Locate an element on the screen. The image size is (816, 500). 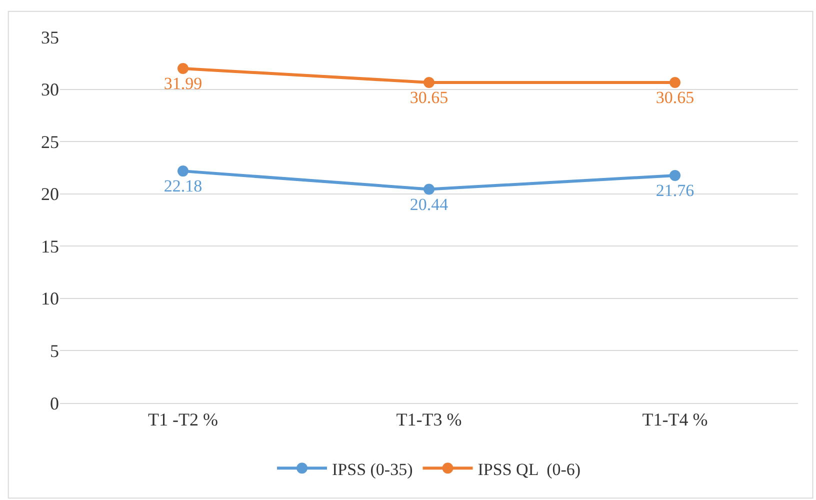
y-tick-label: 10 is located at coordinates (50, 298).